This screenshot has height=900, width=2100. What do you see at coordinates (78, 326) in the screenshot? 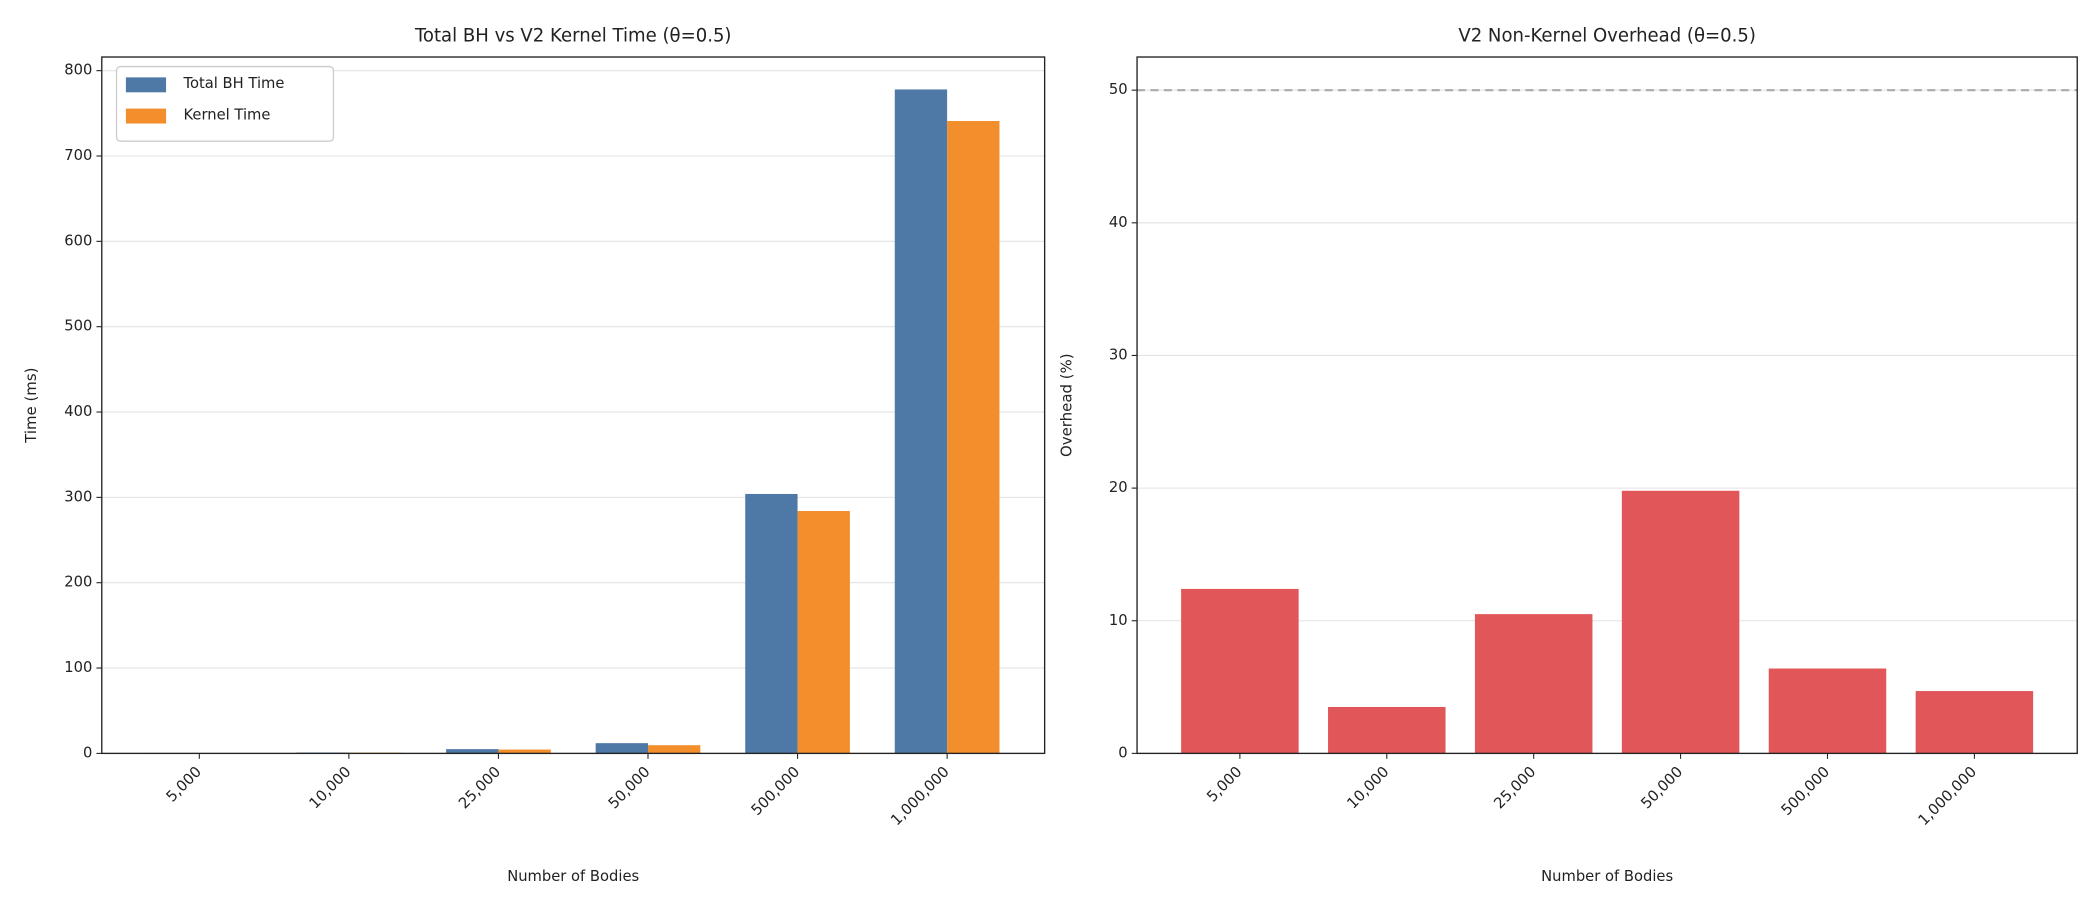
I see `y-tick-label: 500` at bounding box center [78, 326].